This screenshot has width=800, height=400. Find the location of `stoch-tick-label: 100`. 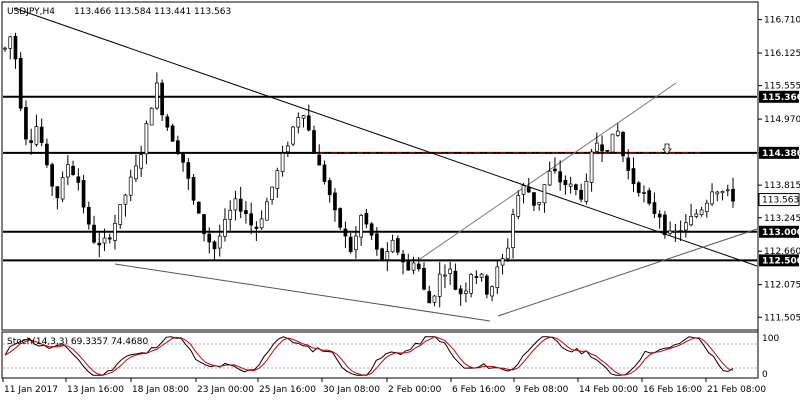

stoch-tick-label: 100 is located at coordinates (770, 339).